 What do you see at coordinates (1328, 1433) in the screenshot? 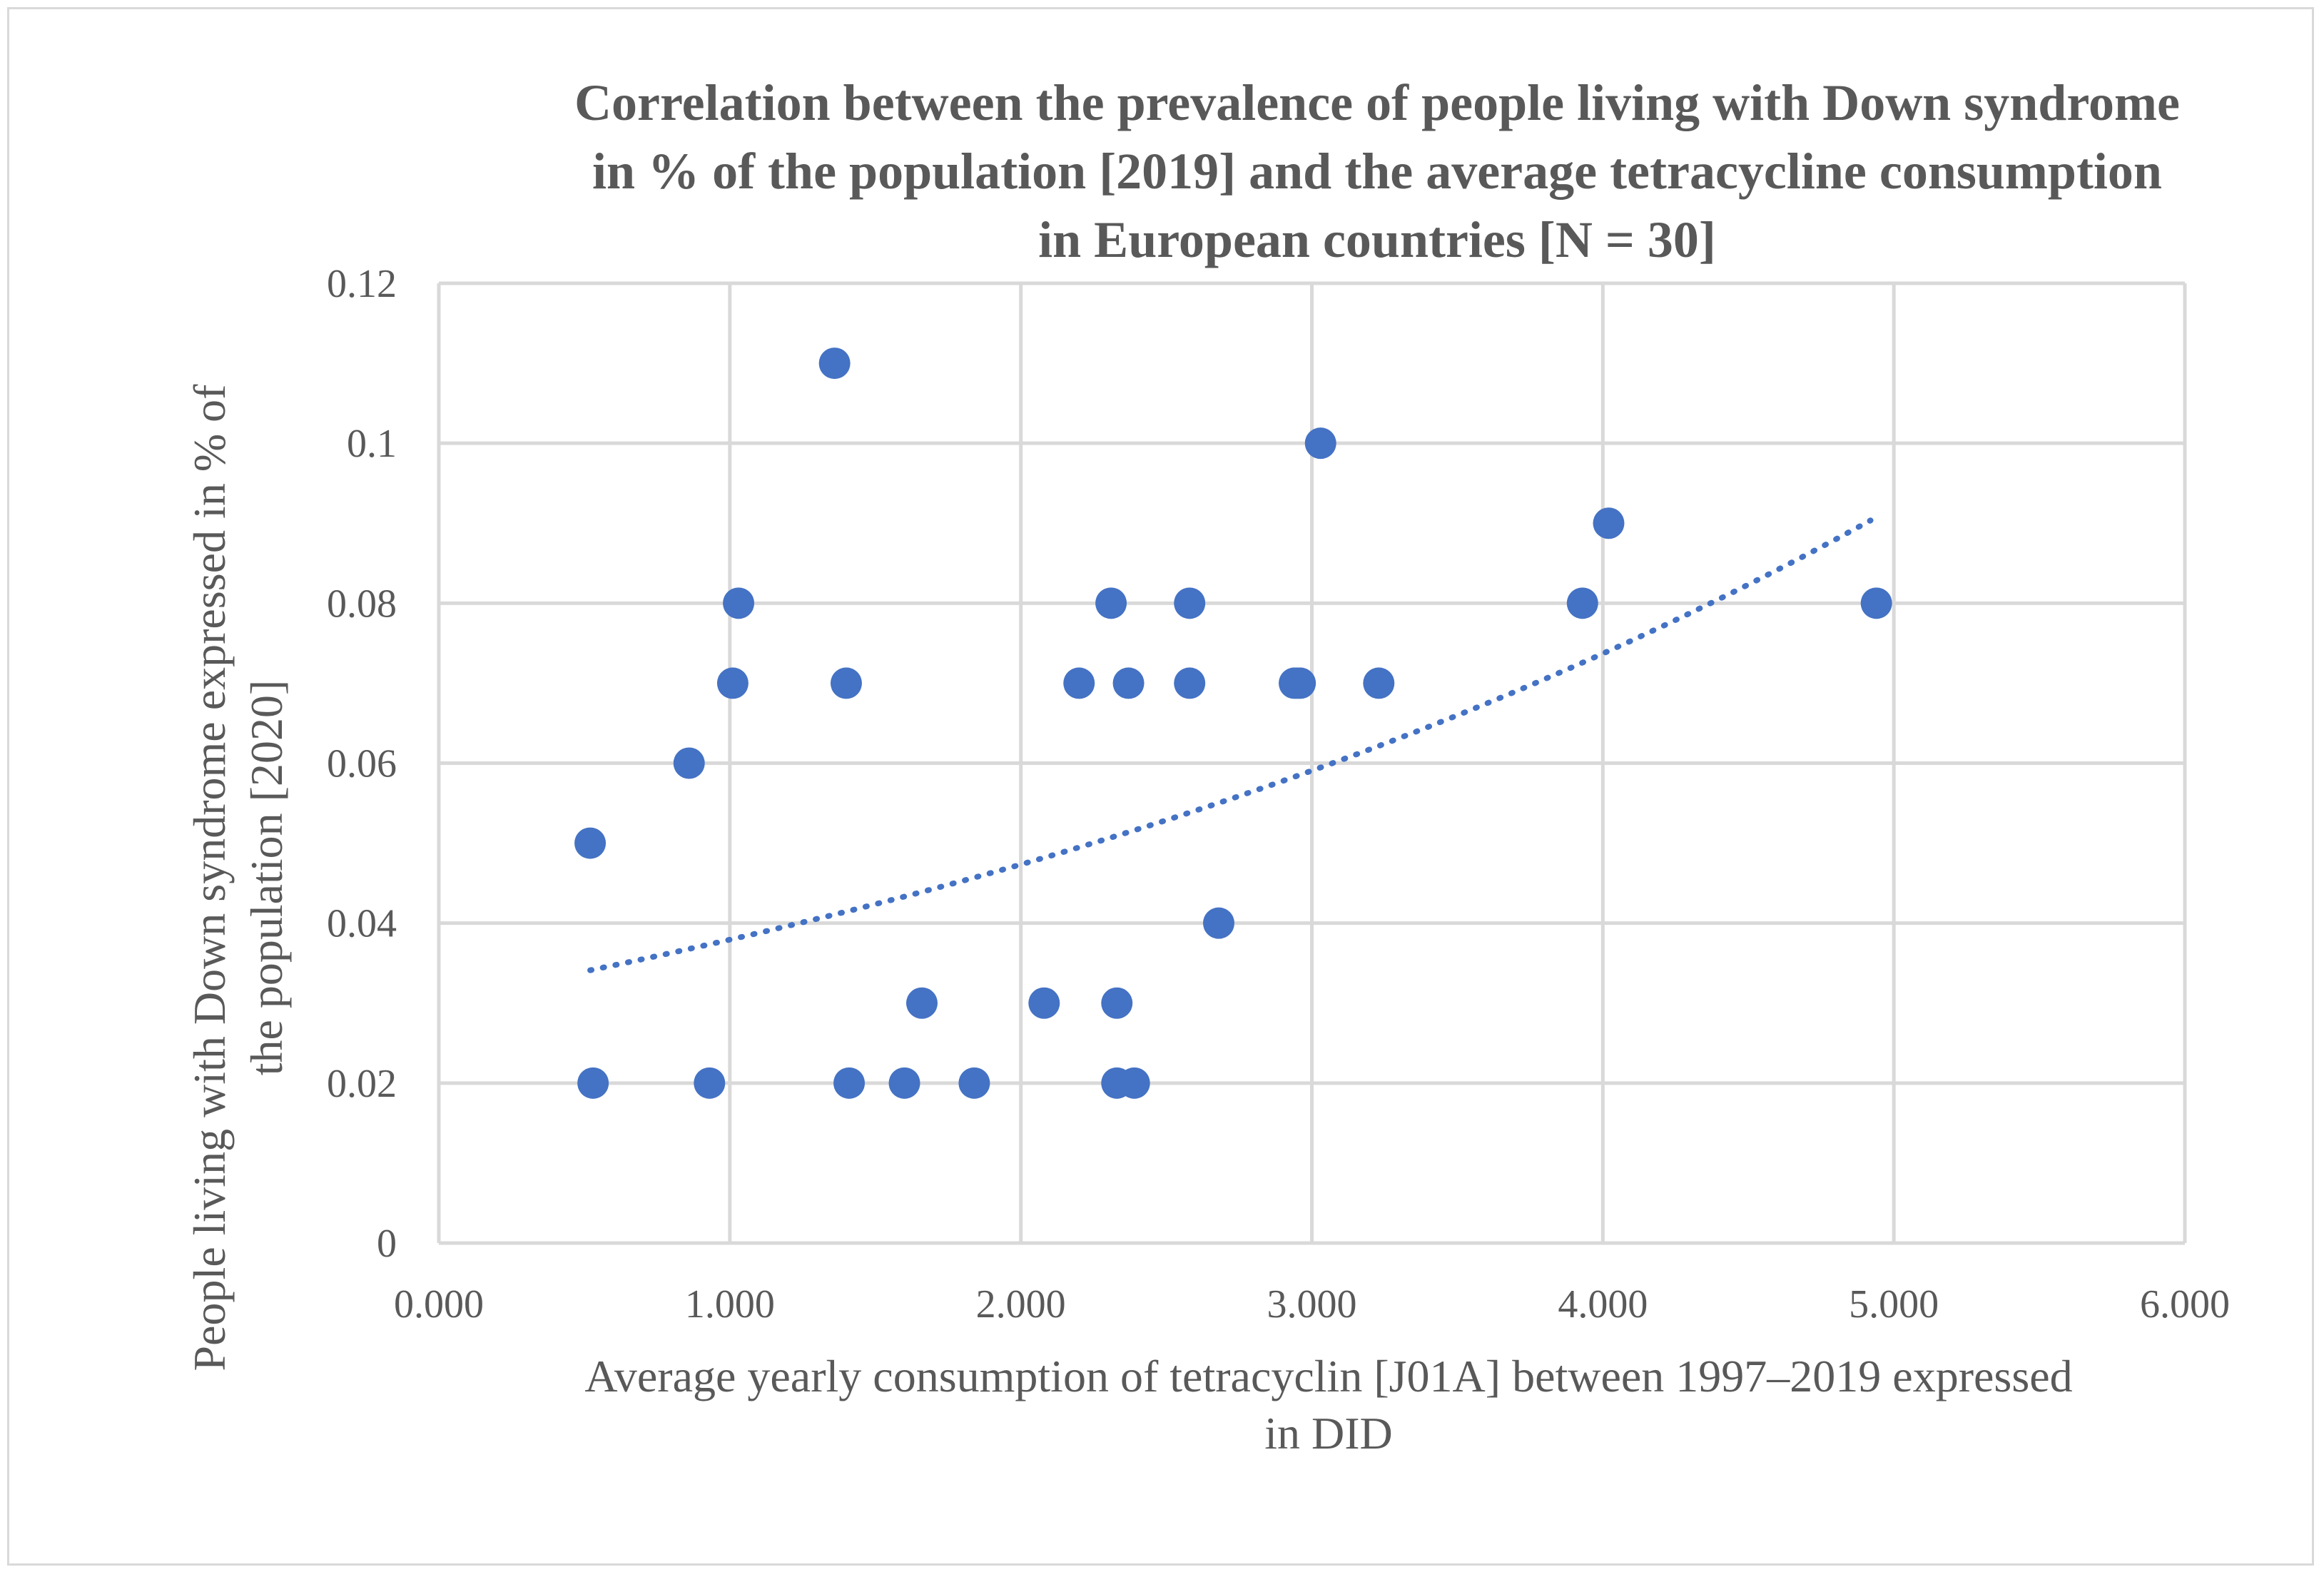
I see `x-axis-title-line-2: in DID` at bounding box center [1328, 1433].